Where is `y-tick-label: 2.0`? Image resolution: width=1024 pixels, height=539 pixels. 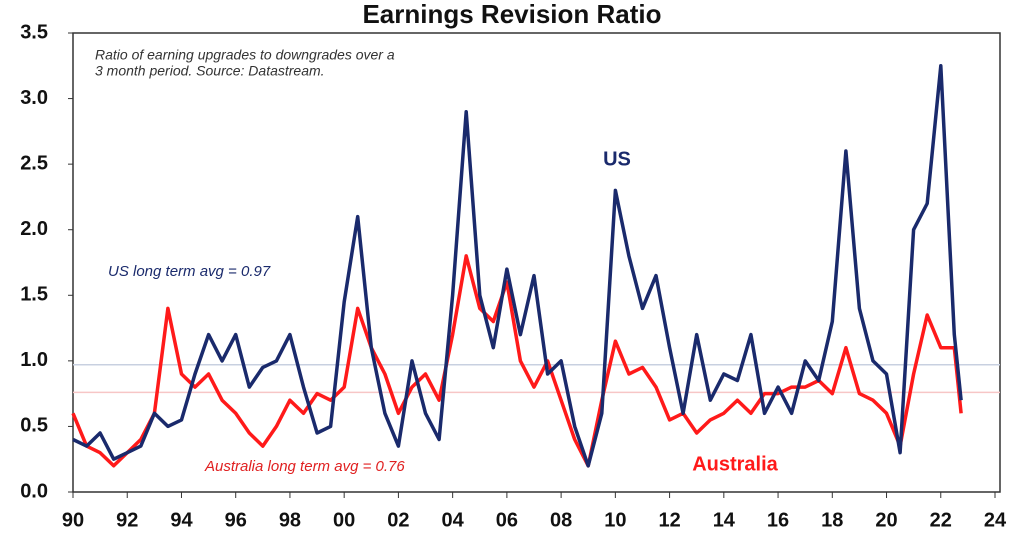
y-tick-label: 2.0 is located at coordinates (34, 229).